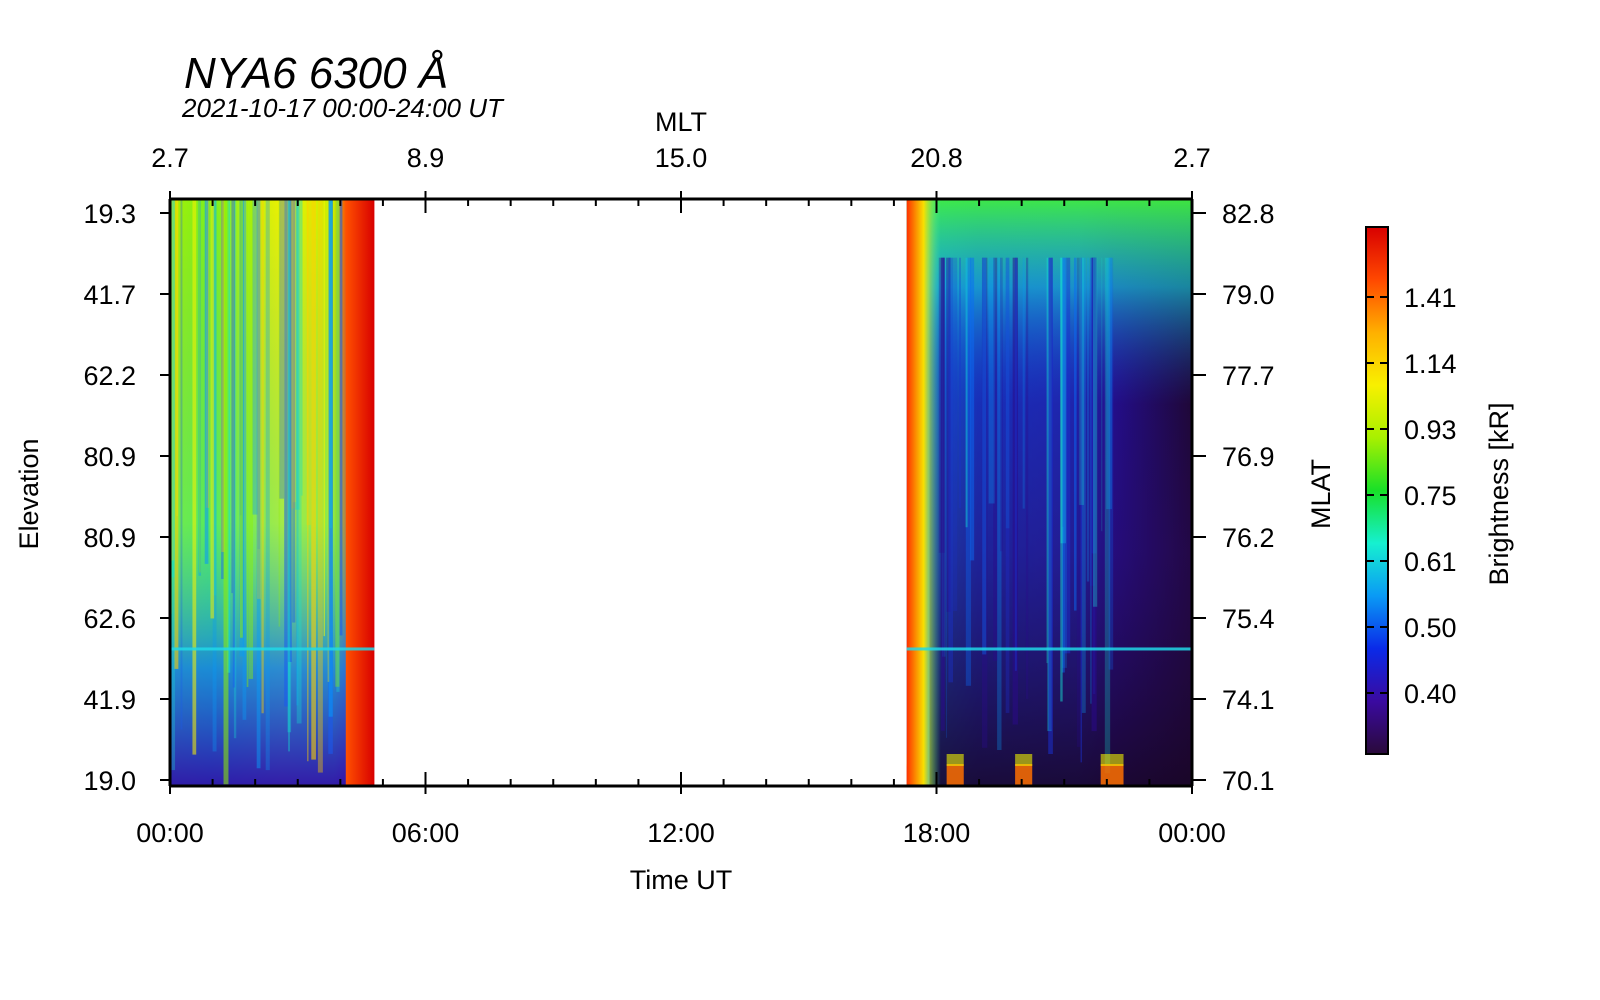 The height and width of the screenshot is (1000, 1600). What do you see at coordinates (1248, 376) in the screenshot?
I see `y-tick-label-right: 77.7` at bounding box center [1248, 376].